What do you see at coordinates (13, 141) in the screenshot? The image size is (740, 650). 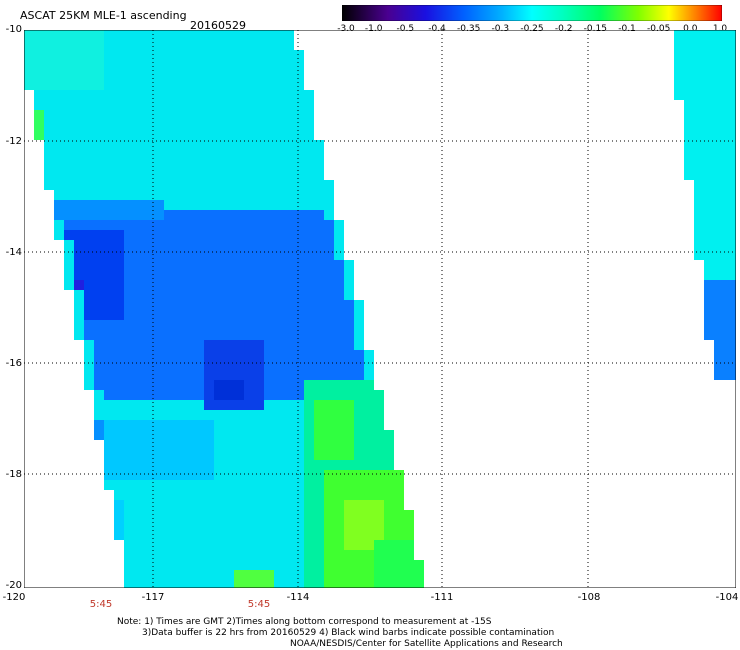 I see `y-label-12: -12` at bounding box center [13, 141].